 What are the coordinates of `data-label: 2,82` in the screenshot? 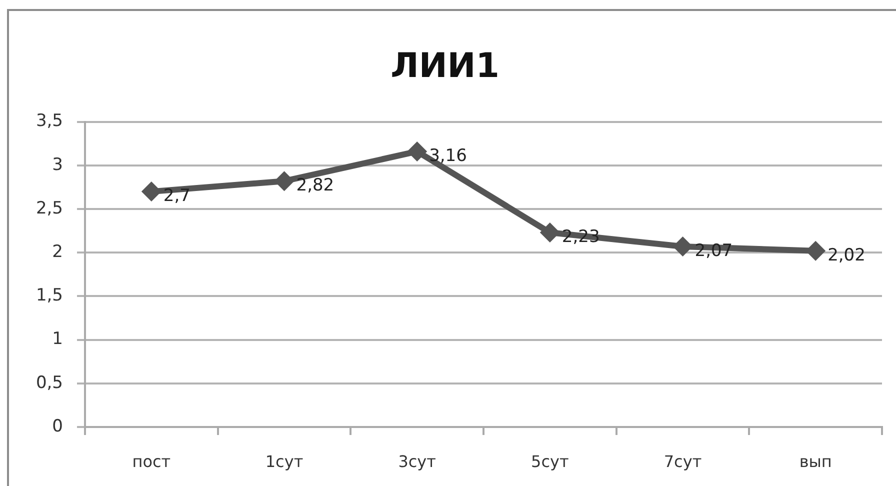 It's located at (315, 186).